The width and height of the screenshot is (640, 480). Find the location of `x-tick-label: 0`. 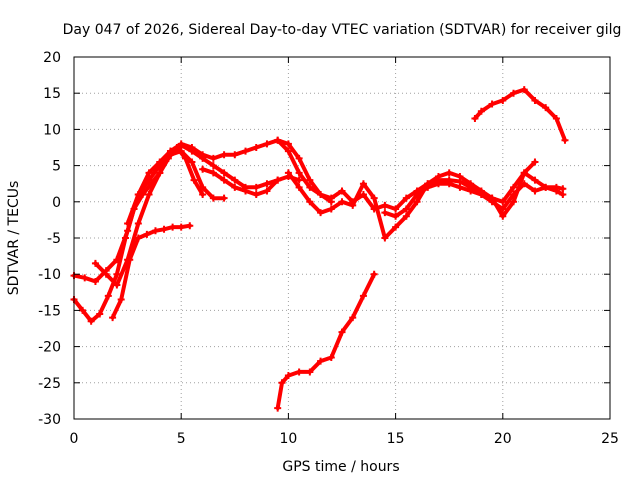

x-tick-label: 0 is located at coordinates (74, 439).